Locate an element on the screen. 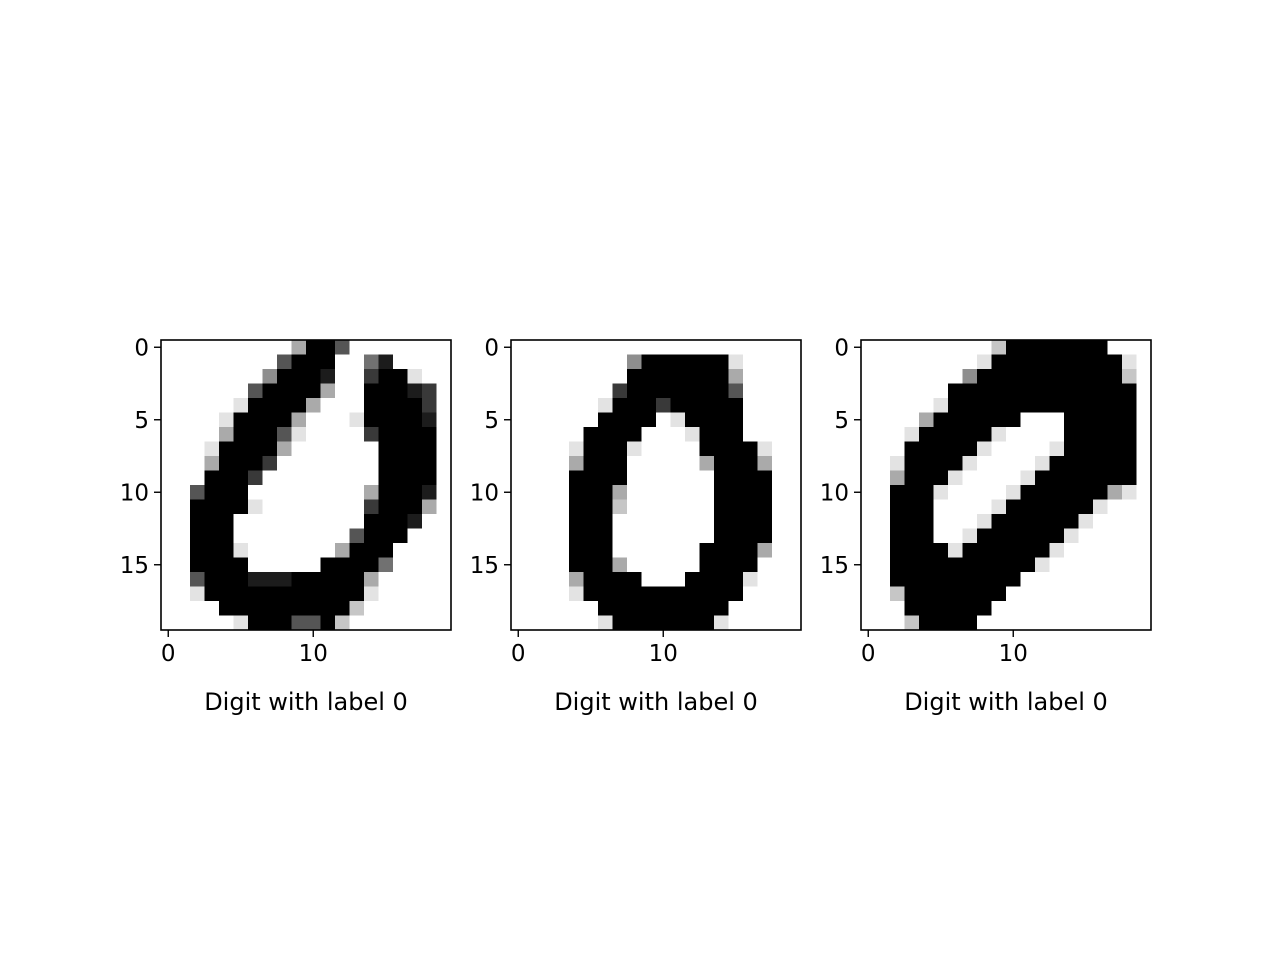  x-axis-label: Digit with label 0 is located at coordinates (656, 702).